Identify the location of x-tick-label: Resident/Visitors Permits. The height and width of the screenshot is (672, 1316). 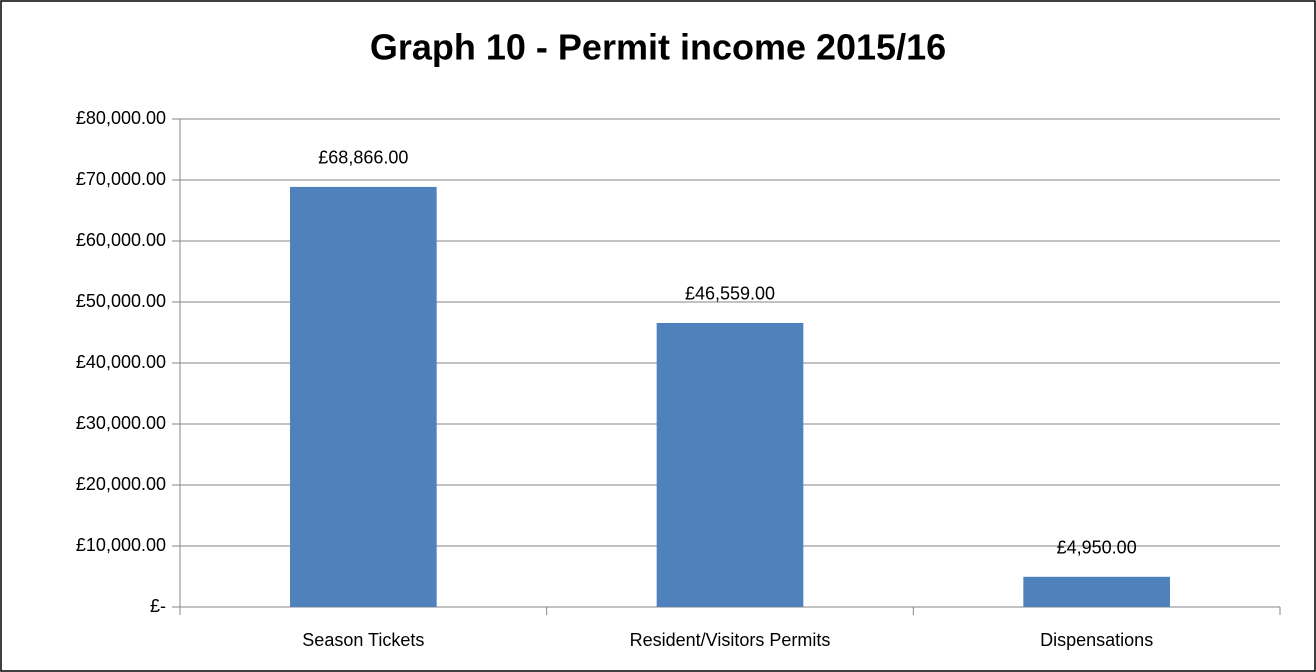
(730, 640).